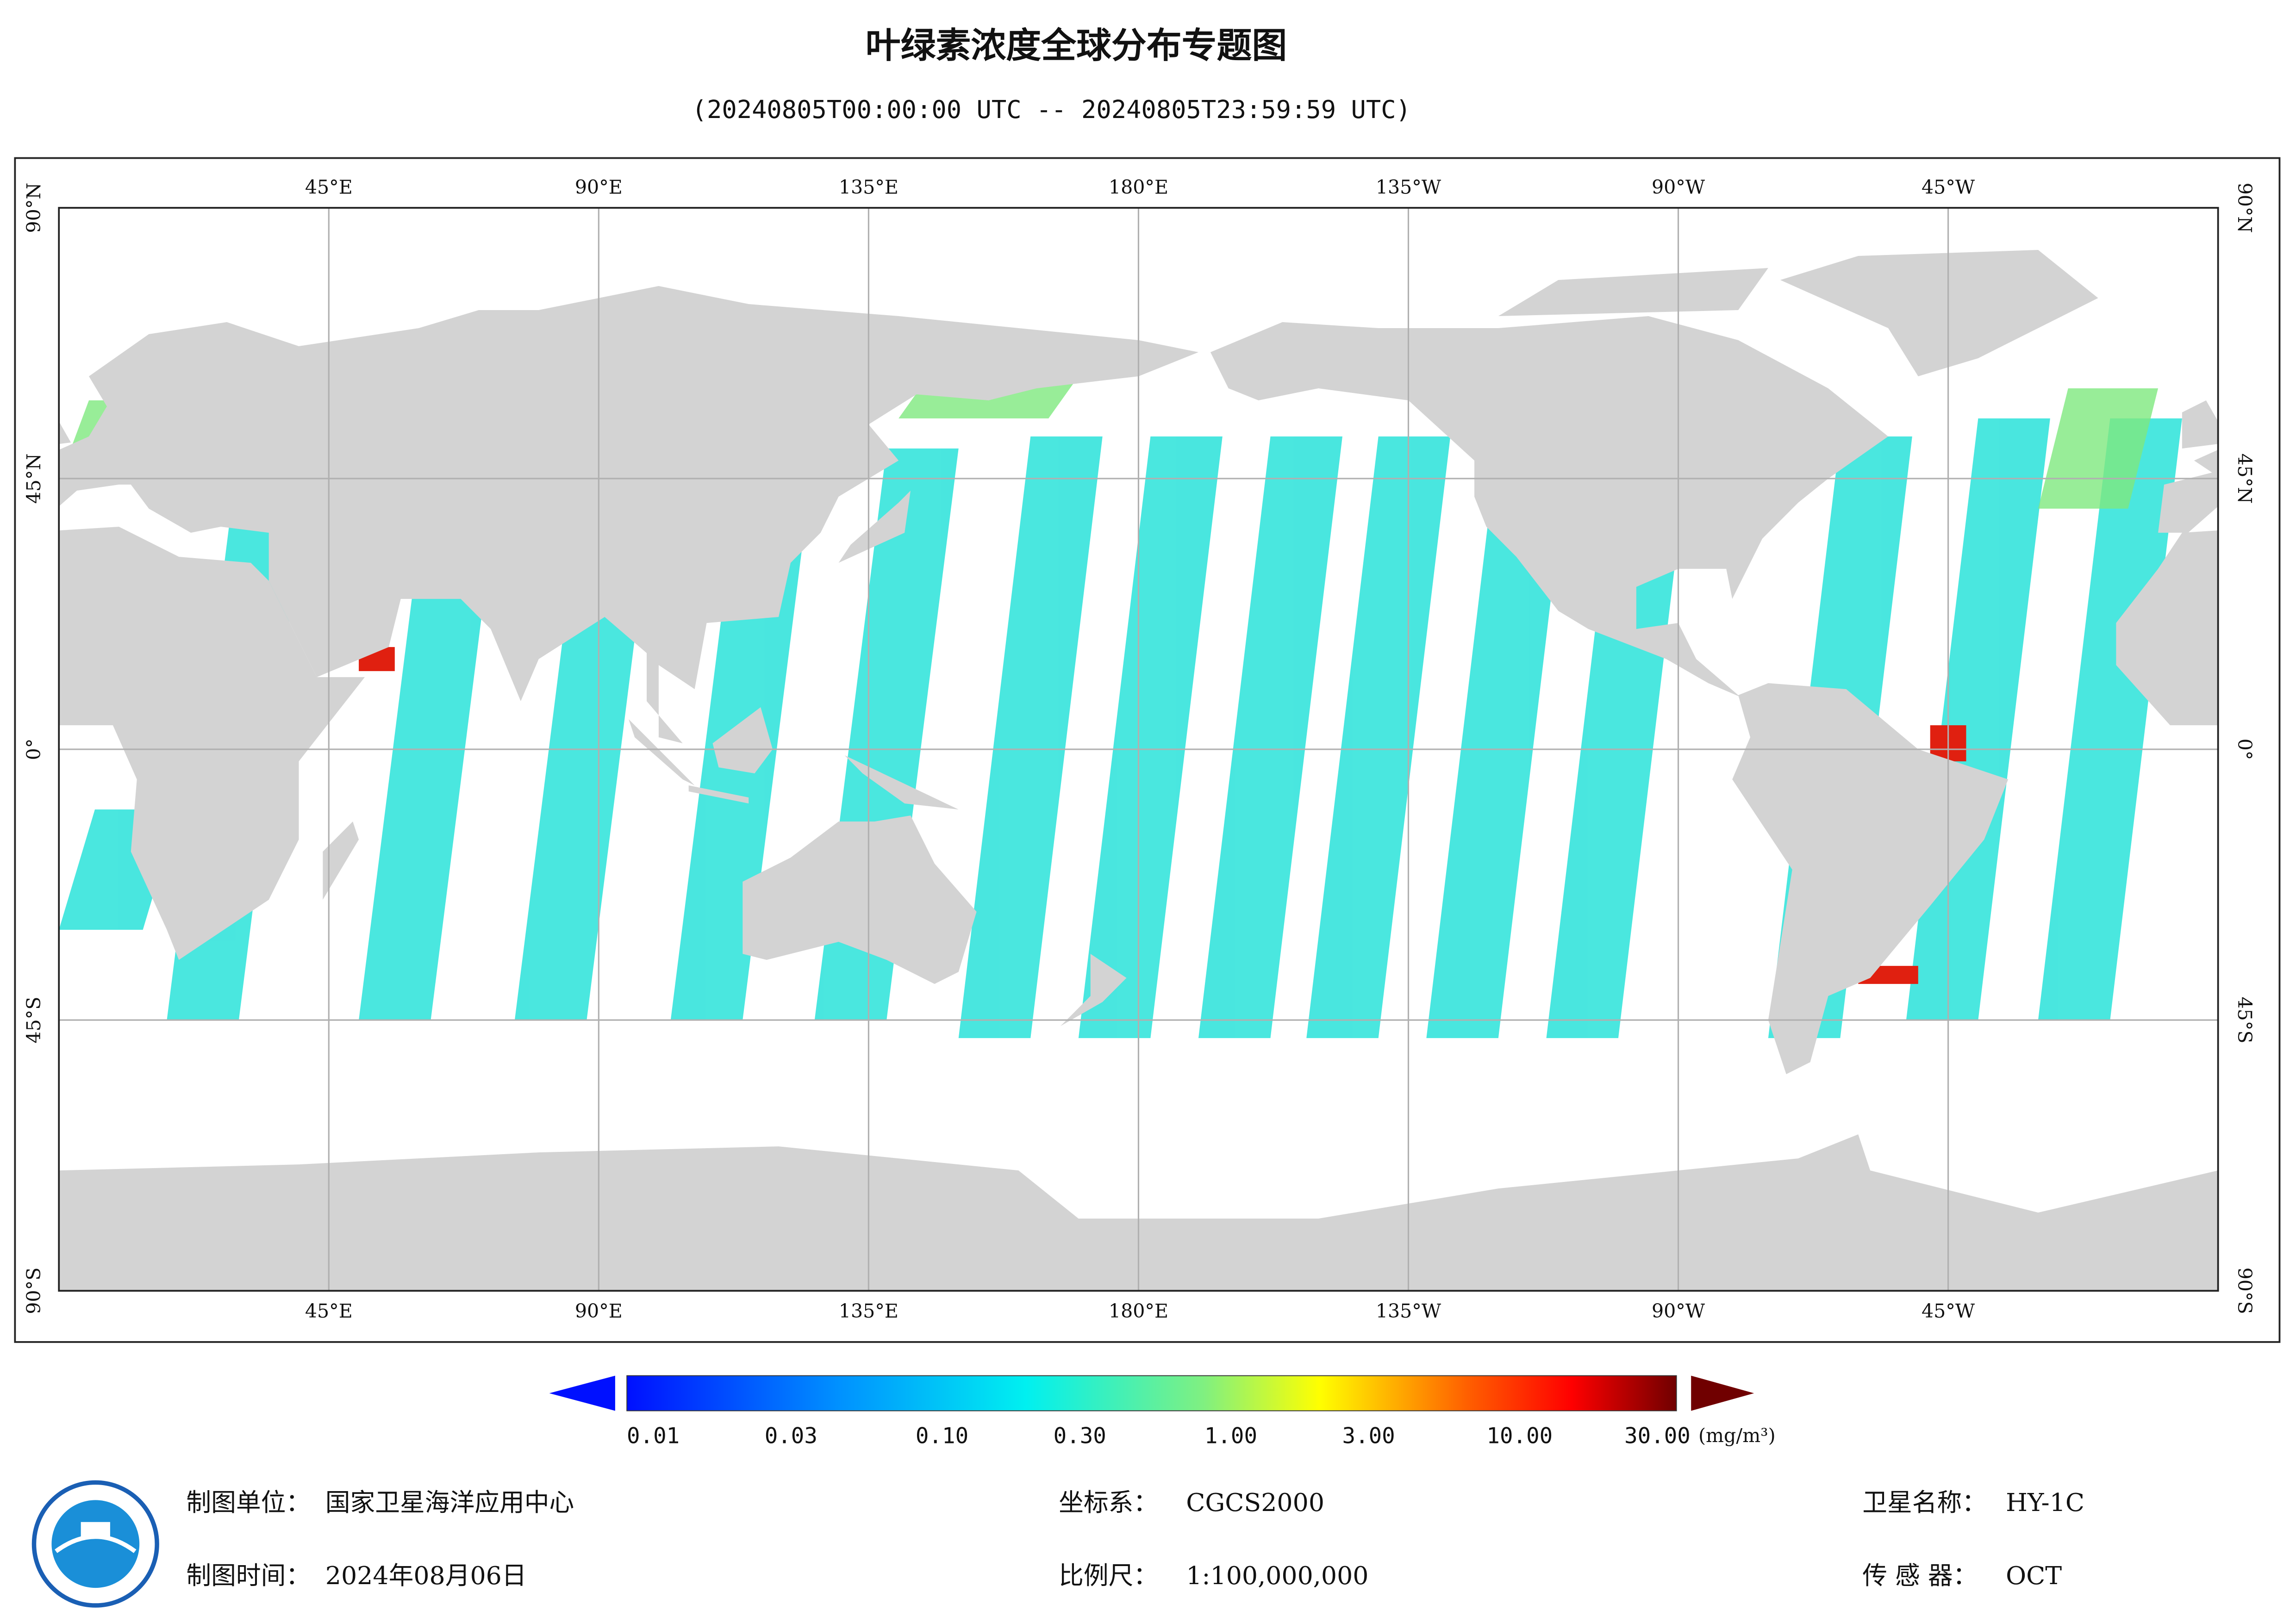 This screenshot has height=1623, width=2296. I want to click on footer-label: 比例尺：, so click(1108, 1575).